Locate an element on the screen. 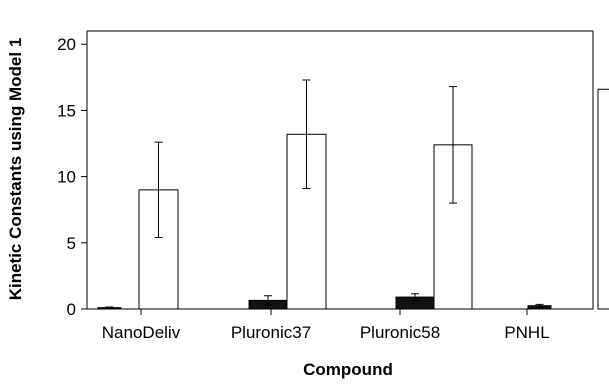 The height and width of the screenshot is (386, 609). y-axis-title: Kinetic Constants using Model 1 is located at coordinates (15, 169).